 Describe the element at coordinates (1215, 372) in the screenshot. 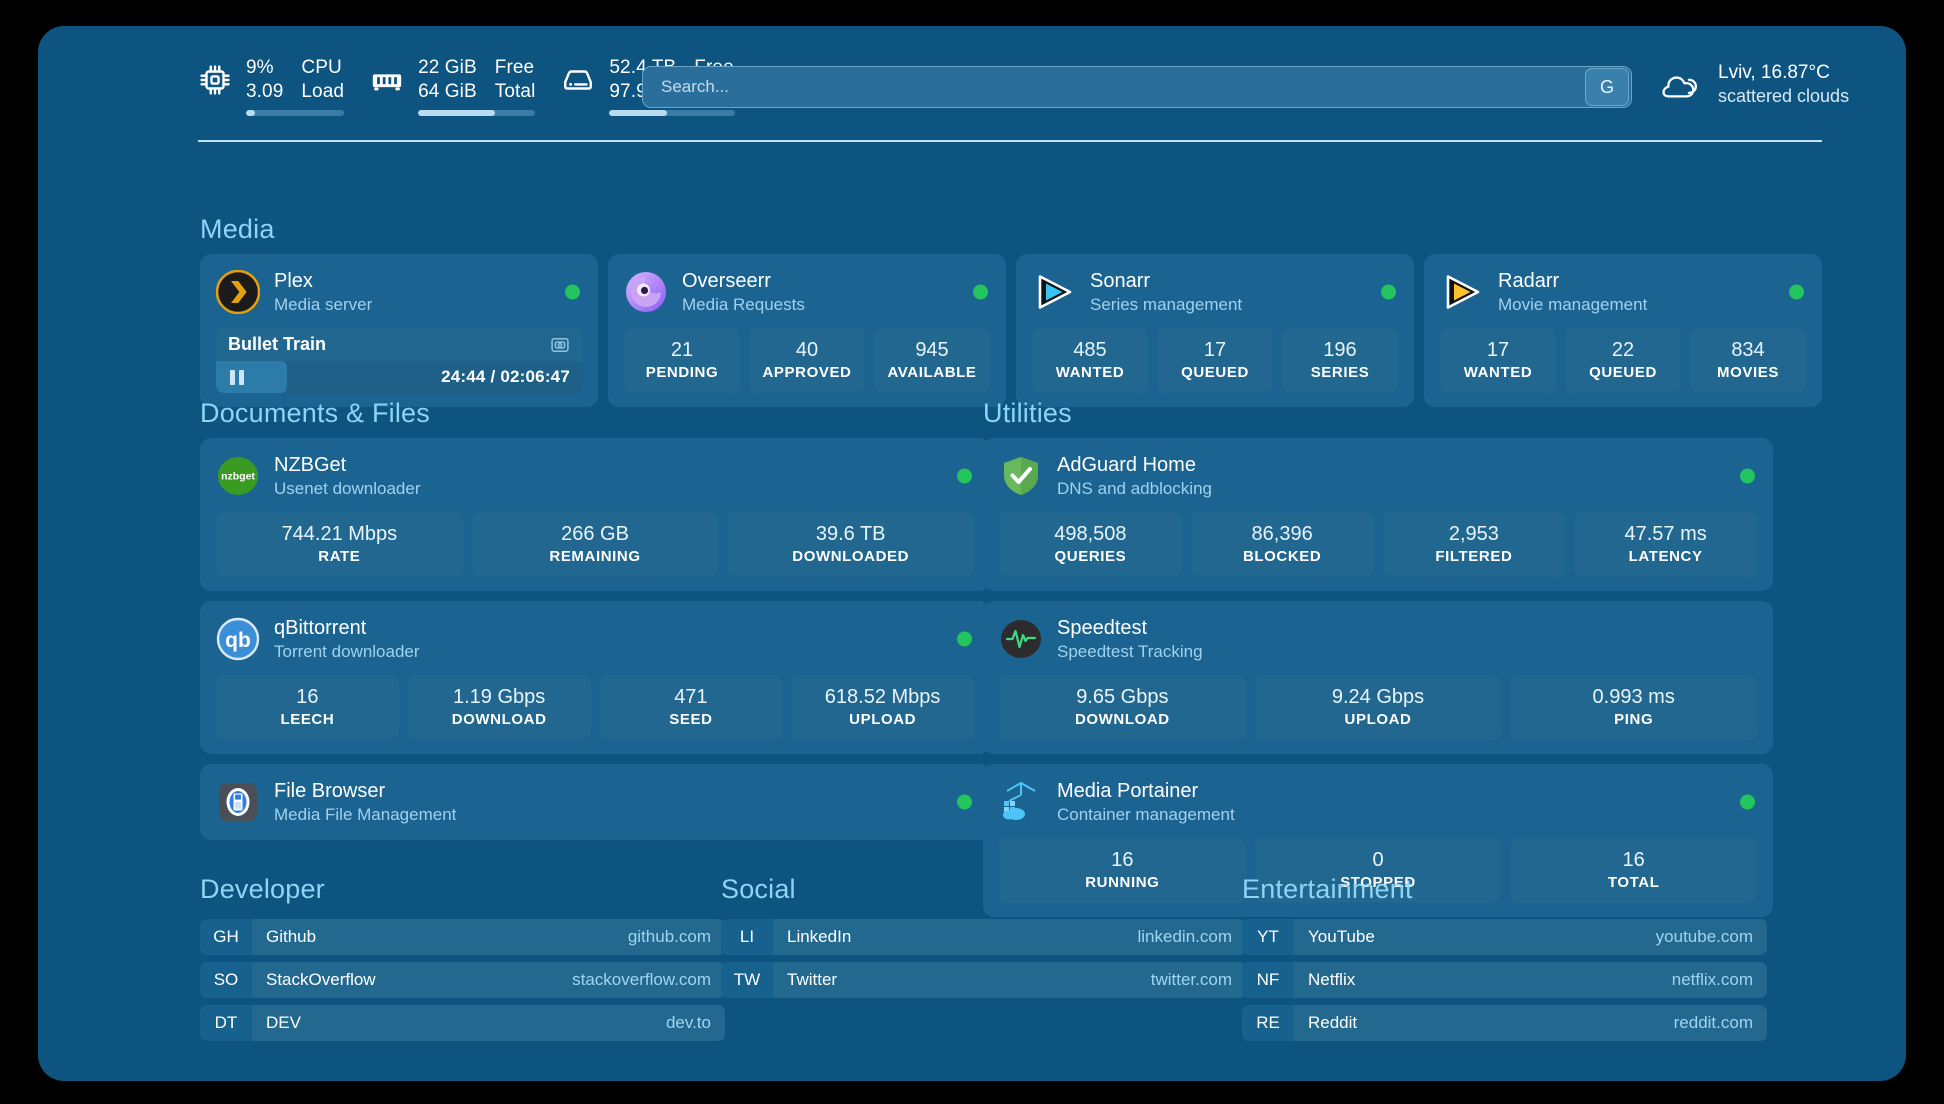

I see `service-stat-label: QUEUED` at that location.